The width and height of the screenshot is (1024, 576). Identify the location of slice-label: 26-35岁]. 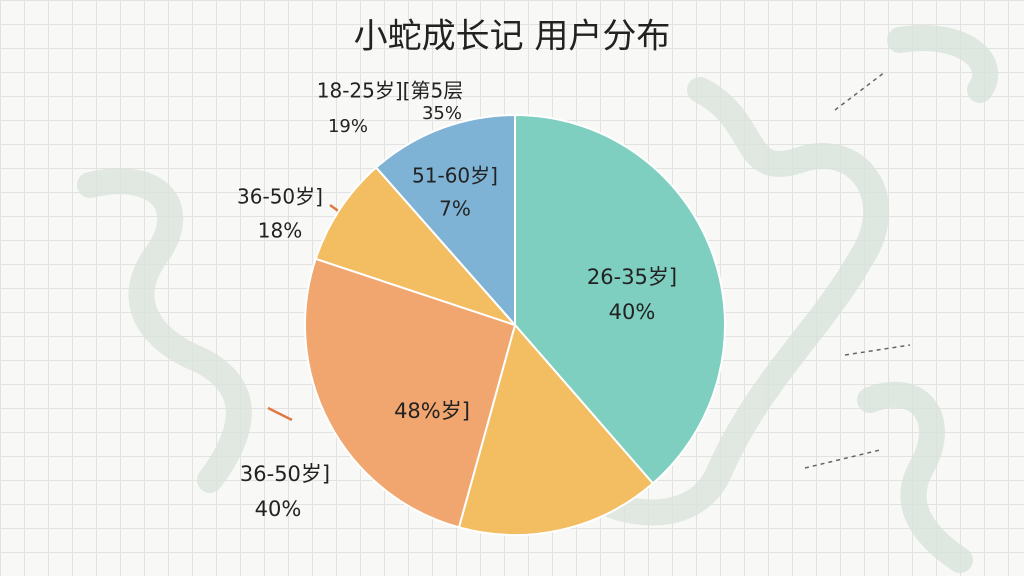
(632, 277).